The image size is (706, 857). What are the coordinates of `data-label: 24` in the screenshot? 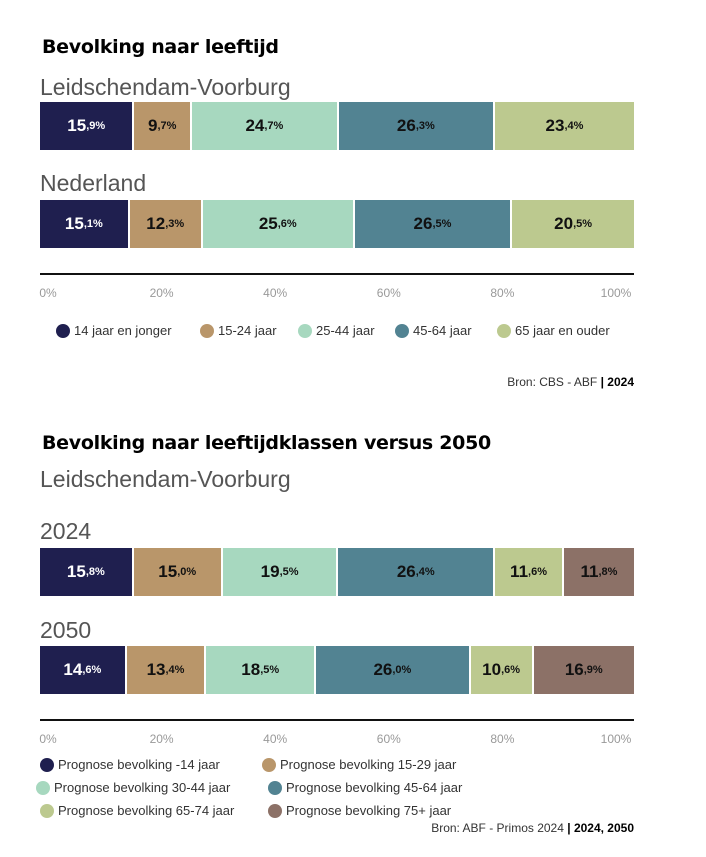 It's located at (255, 125).